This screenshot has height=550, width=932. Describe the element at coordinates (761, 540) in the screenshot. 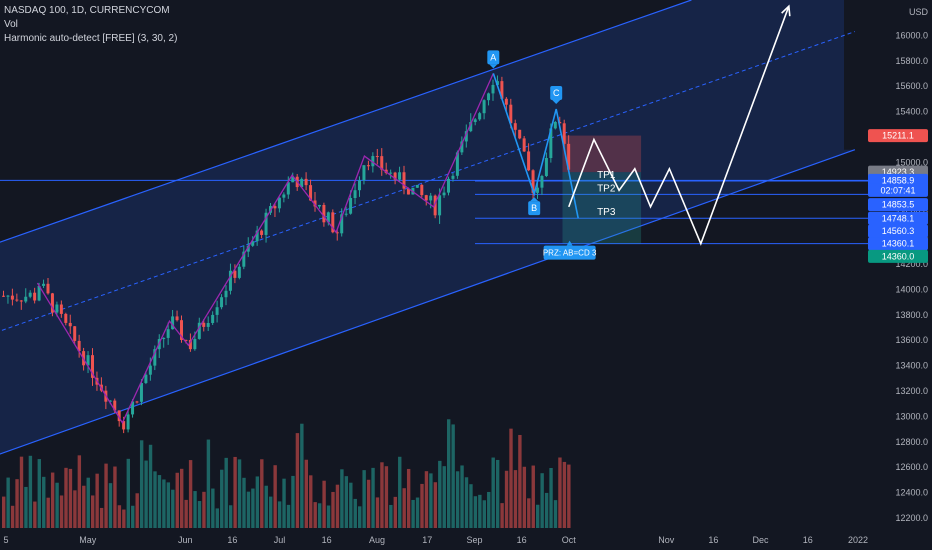

I see `x-tick-label: Dec` at that location.